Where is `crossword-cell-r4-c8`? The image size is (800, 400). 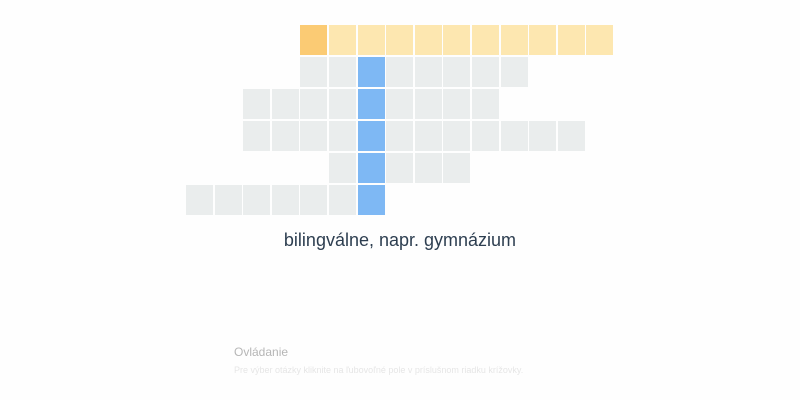
crossword-cell-r4-c8 is located at coordinates (400, 136).